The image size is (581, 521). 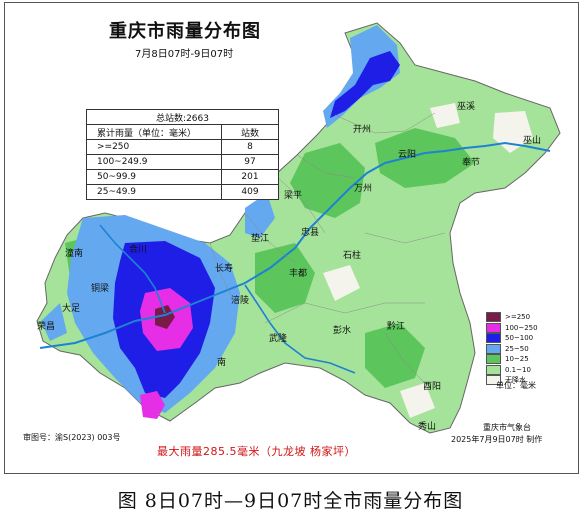 I want to click on legend-label: 50~100, so click(x=519, y=338).